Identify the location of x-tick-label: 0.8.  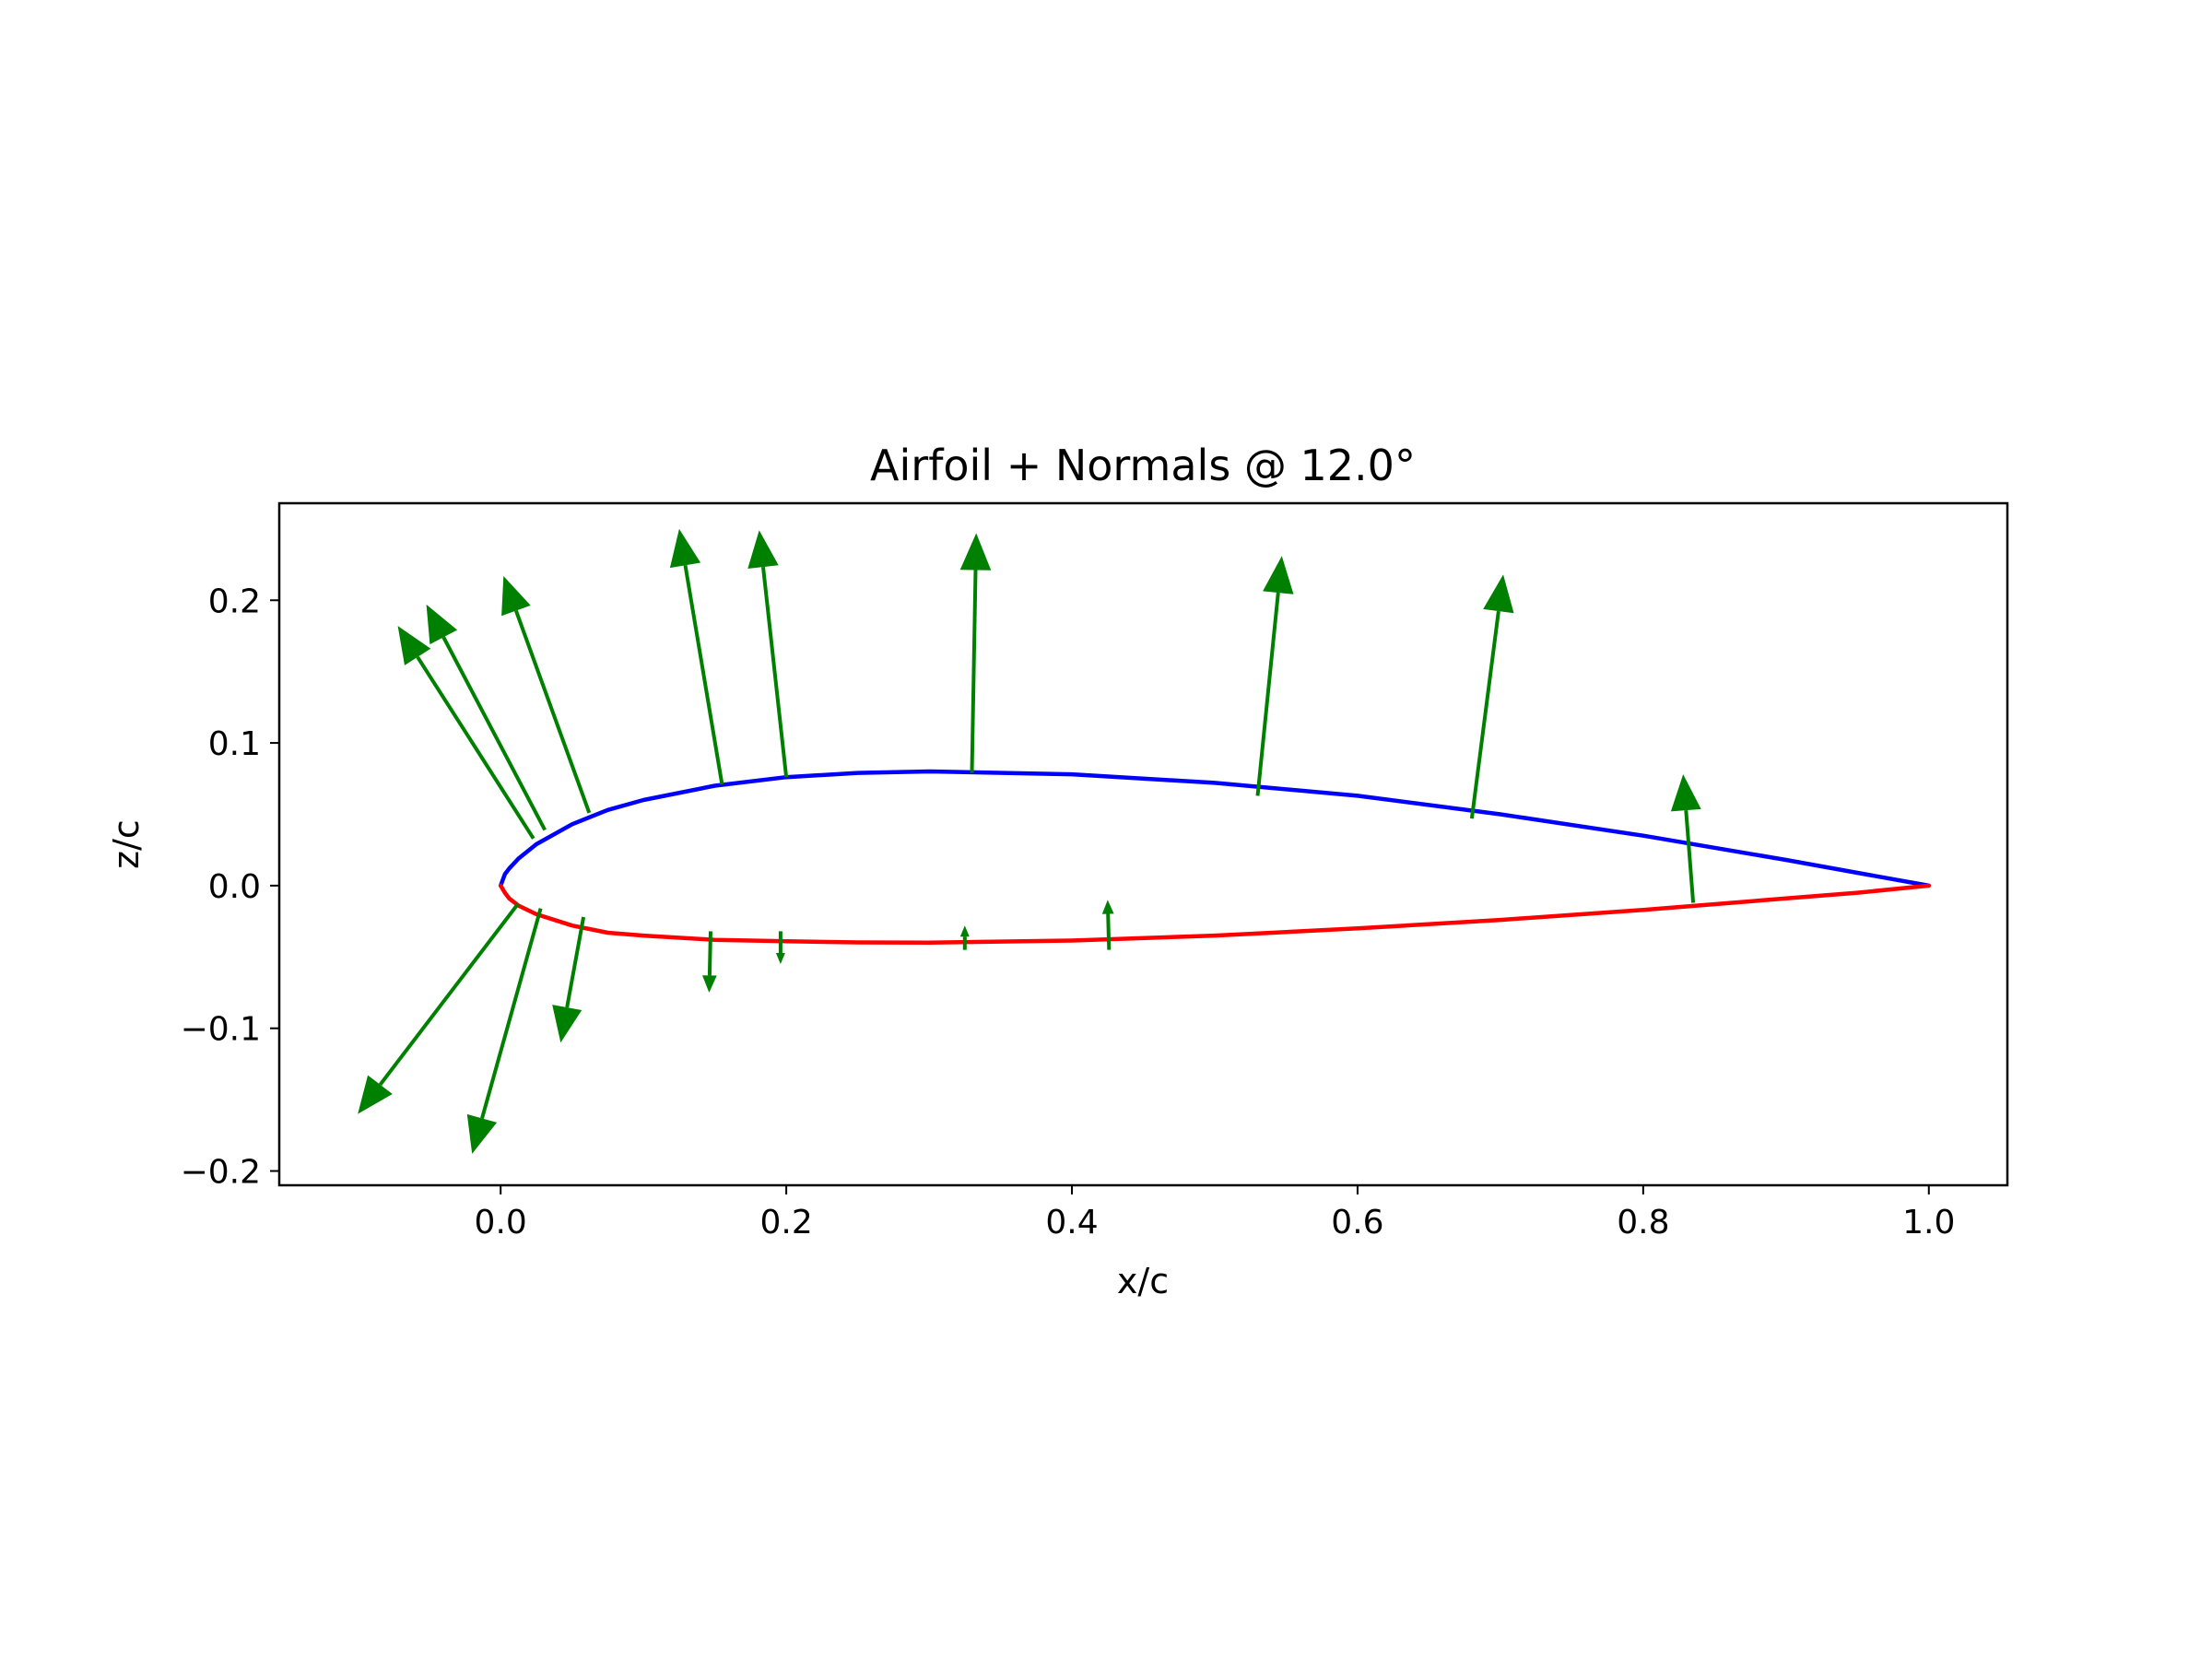
(1643, 1222).